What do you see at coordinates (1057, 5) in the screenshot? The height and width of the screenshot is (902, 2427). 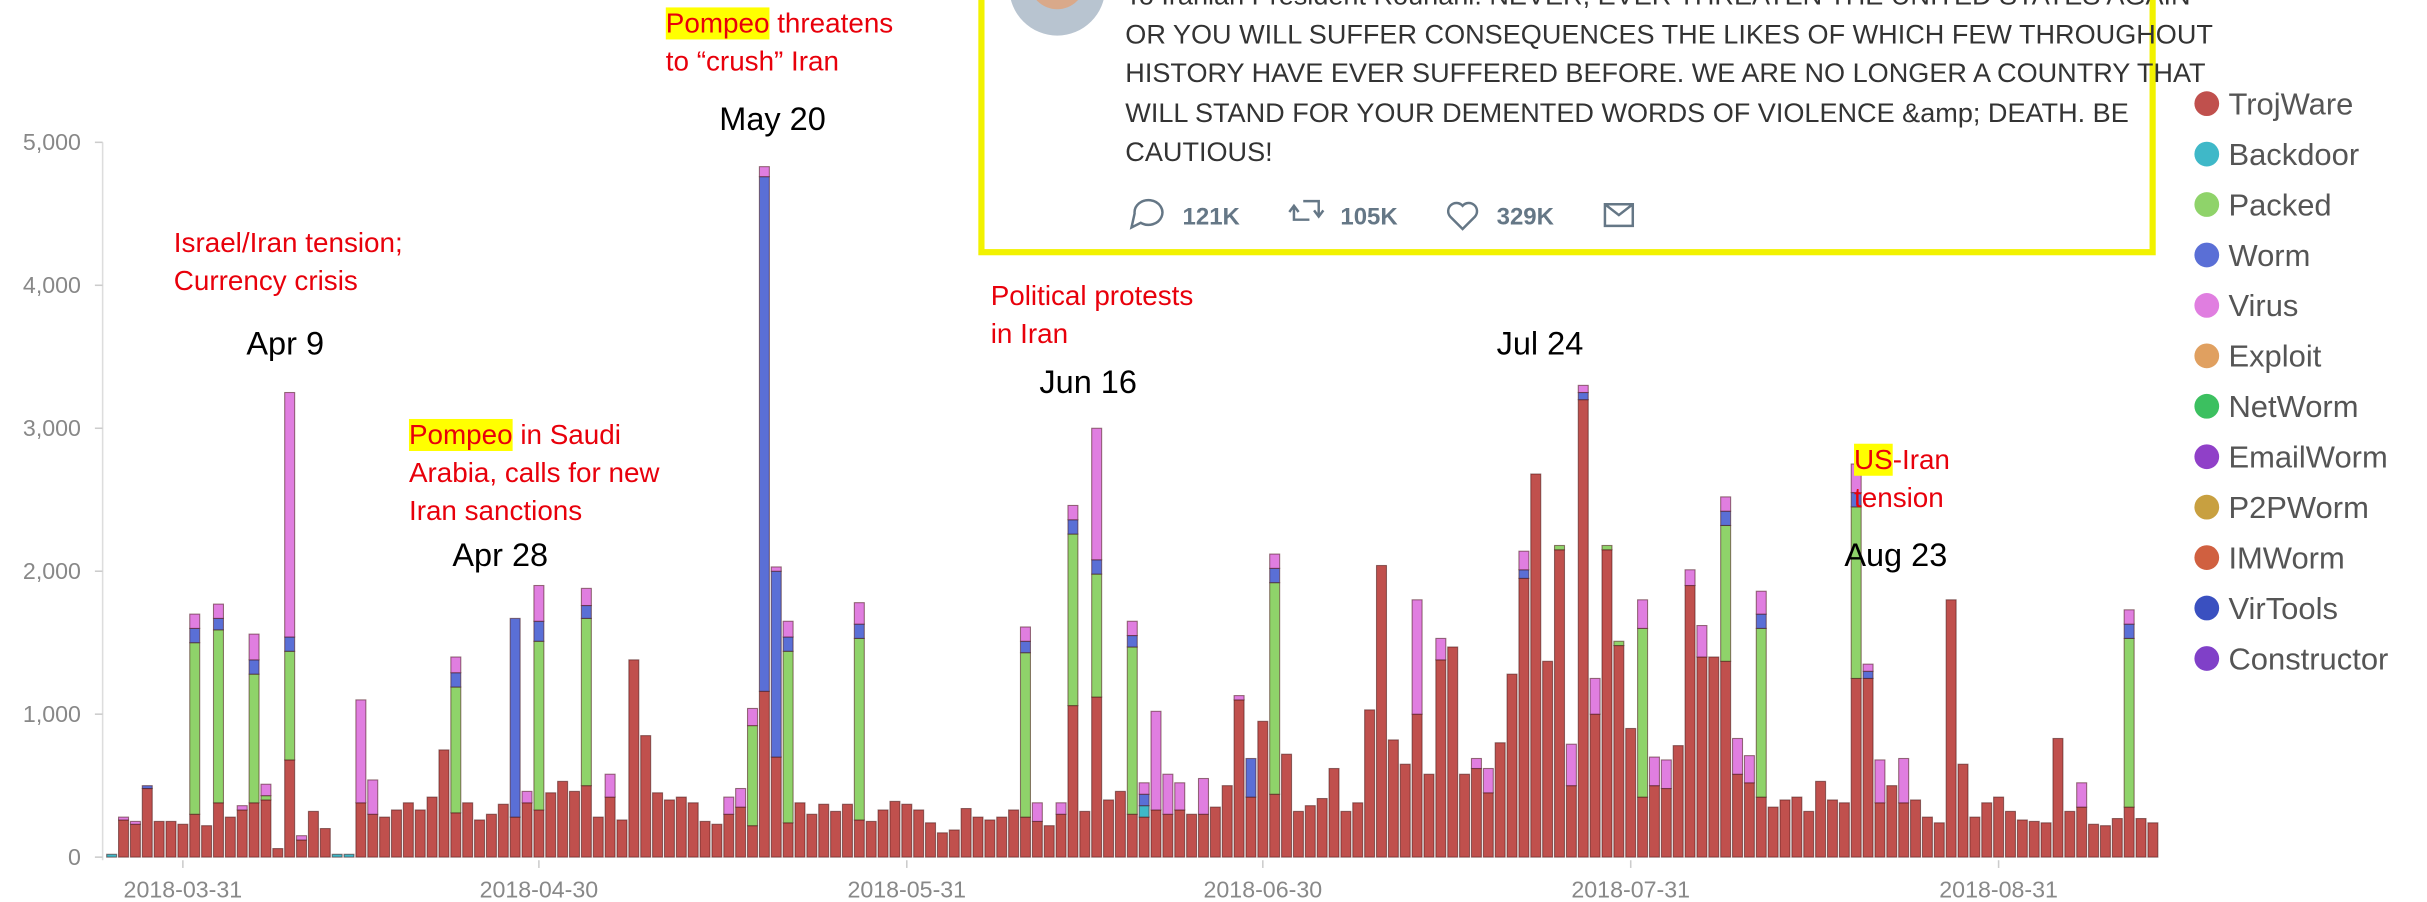 I see `avatar-face` at bounding box center [1057, 5].